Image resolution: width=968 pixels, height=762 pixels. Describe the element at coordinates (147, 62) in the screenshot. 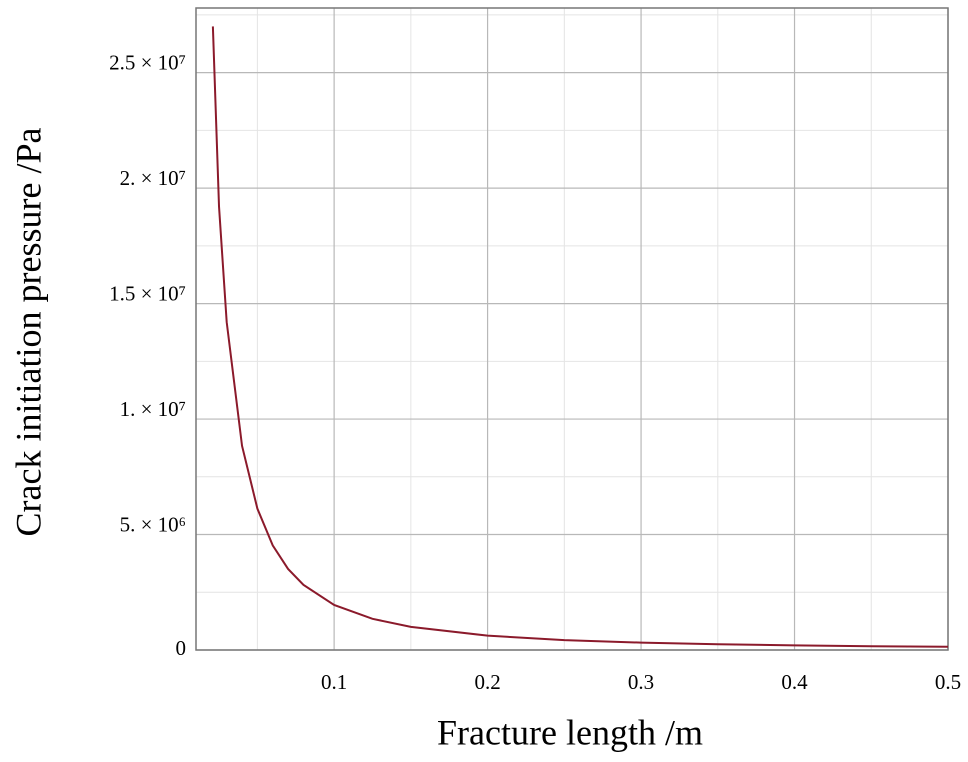

I see `y-tick-label: 2.5 × 10⁷` at that location.